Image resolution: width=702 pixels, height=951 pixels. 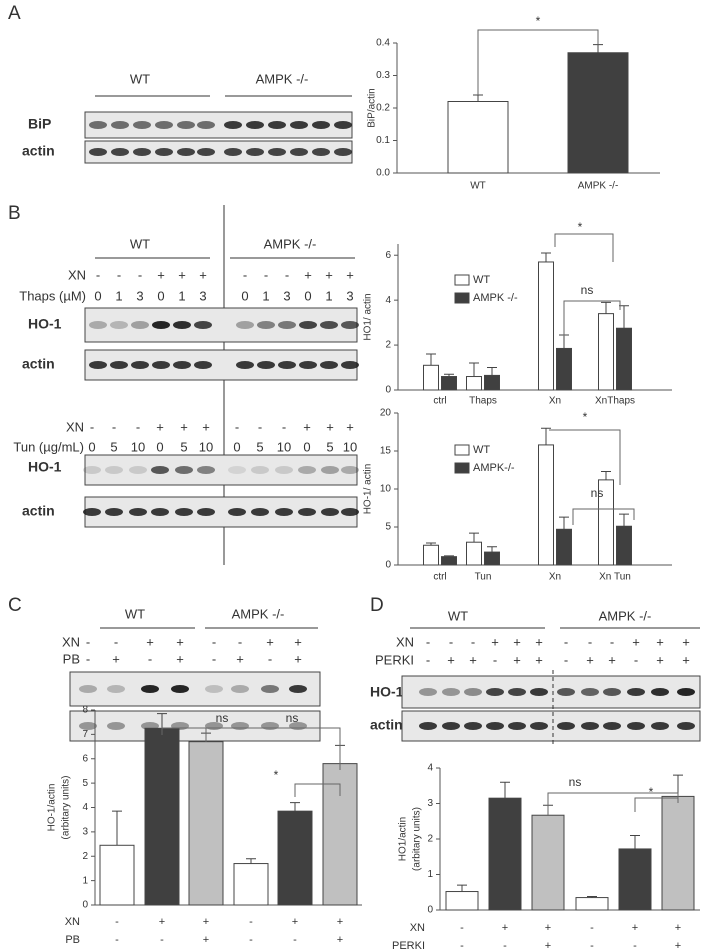 What do you see at coordinates (598, 186) in the screenshot?
I see `x-tick-label: AMPK -/-` at bounding box center [598, 186].